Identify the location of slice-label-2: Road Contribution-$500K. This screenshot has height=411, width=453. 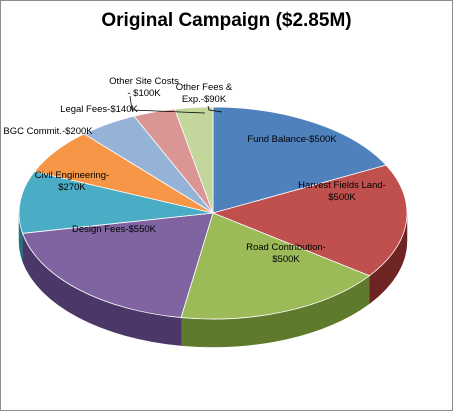
(286, 253).